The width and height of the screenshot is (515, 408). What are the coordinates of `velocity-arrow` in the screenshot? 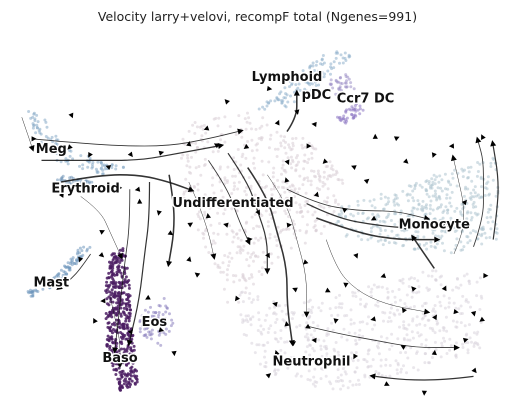 It's located at (289, 225).